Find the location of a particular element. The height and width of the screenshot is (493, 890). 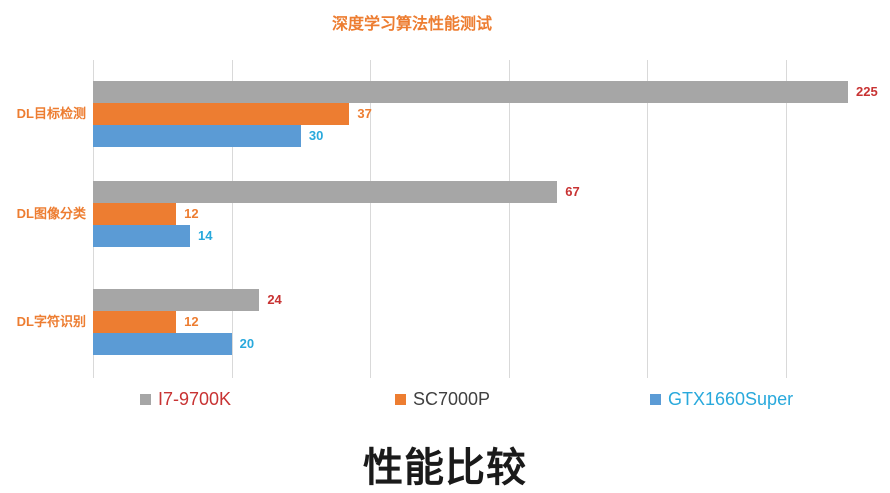

legend: I7-9700K SC7000P GTX1660Super is located at coordinates (445, 399).